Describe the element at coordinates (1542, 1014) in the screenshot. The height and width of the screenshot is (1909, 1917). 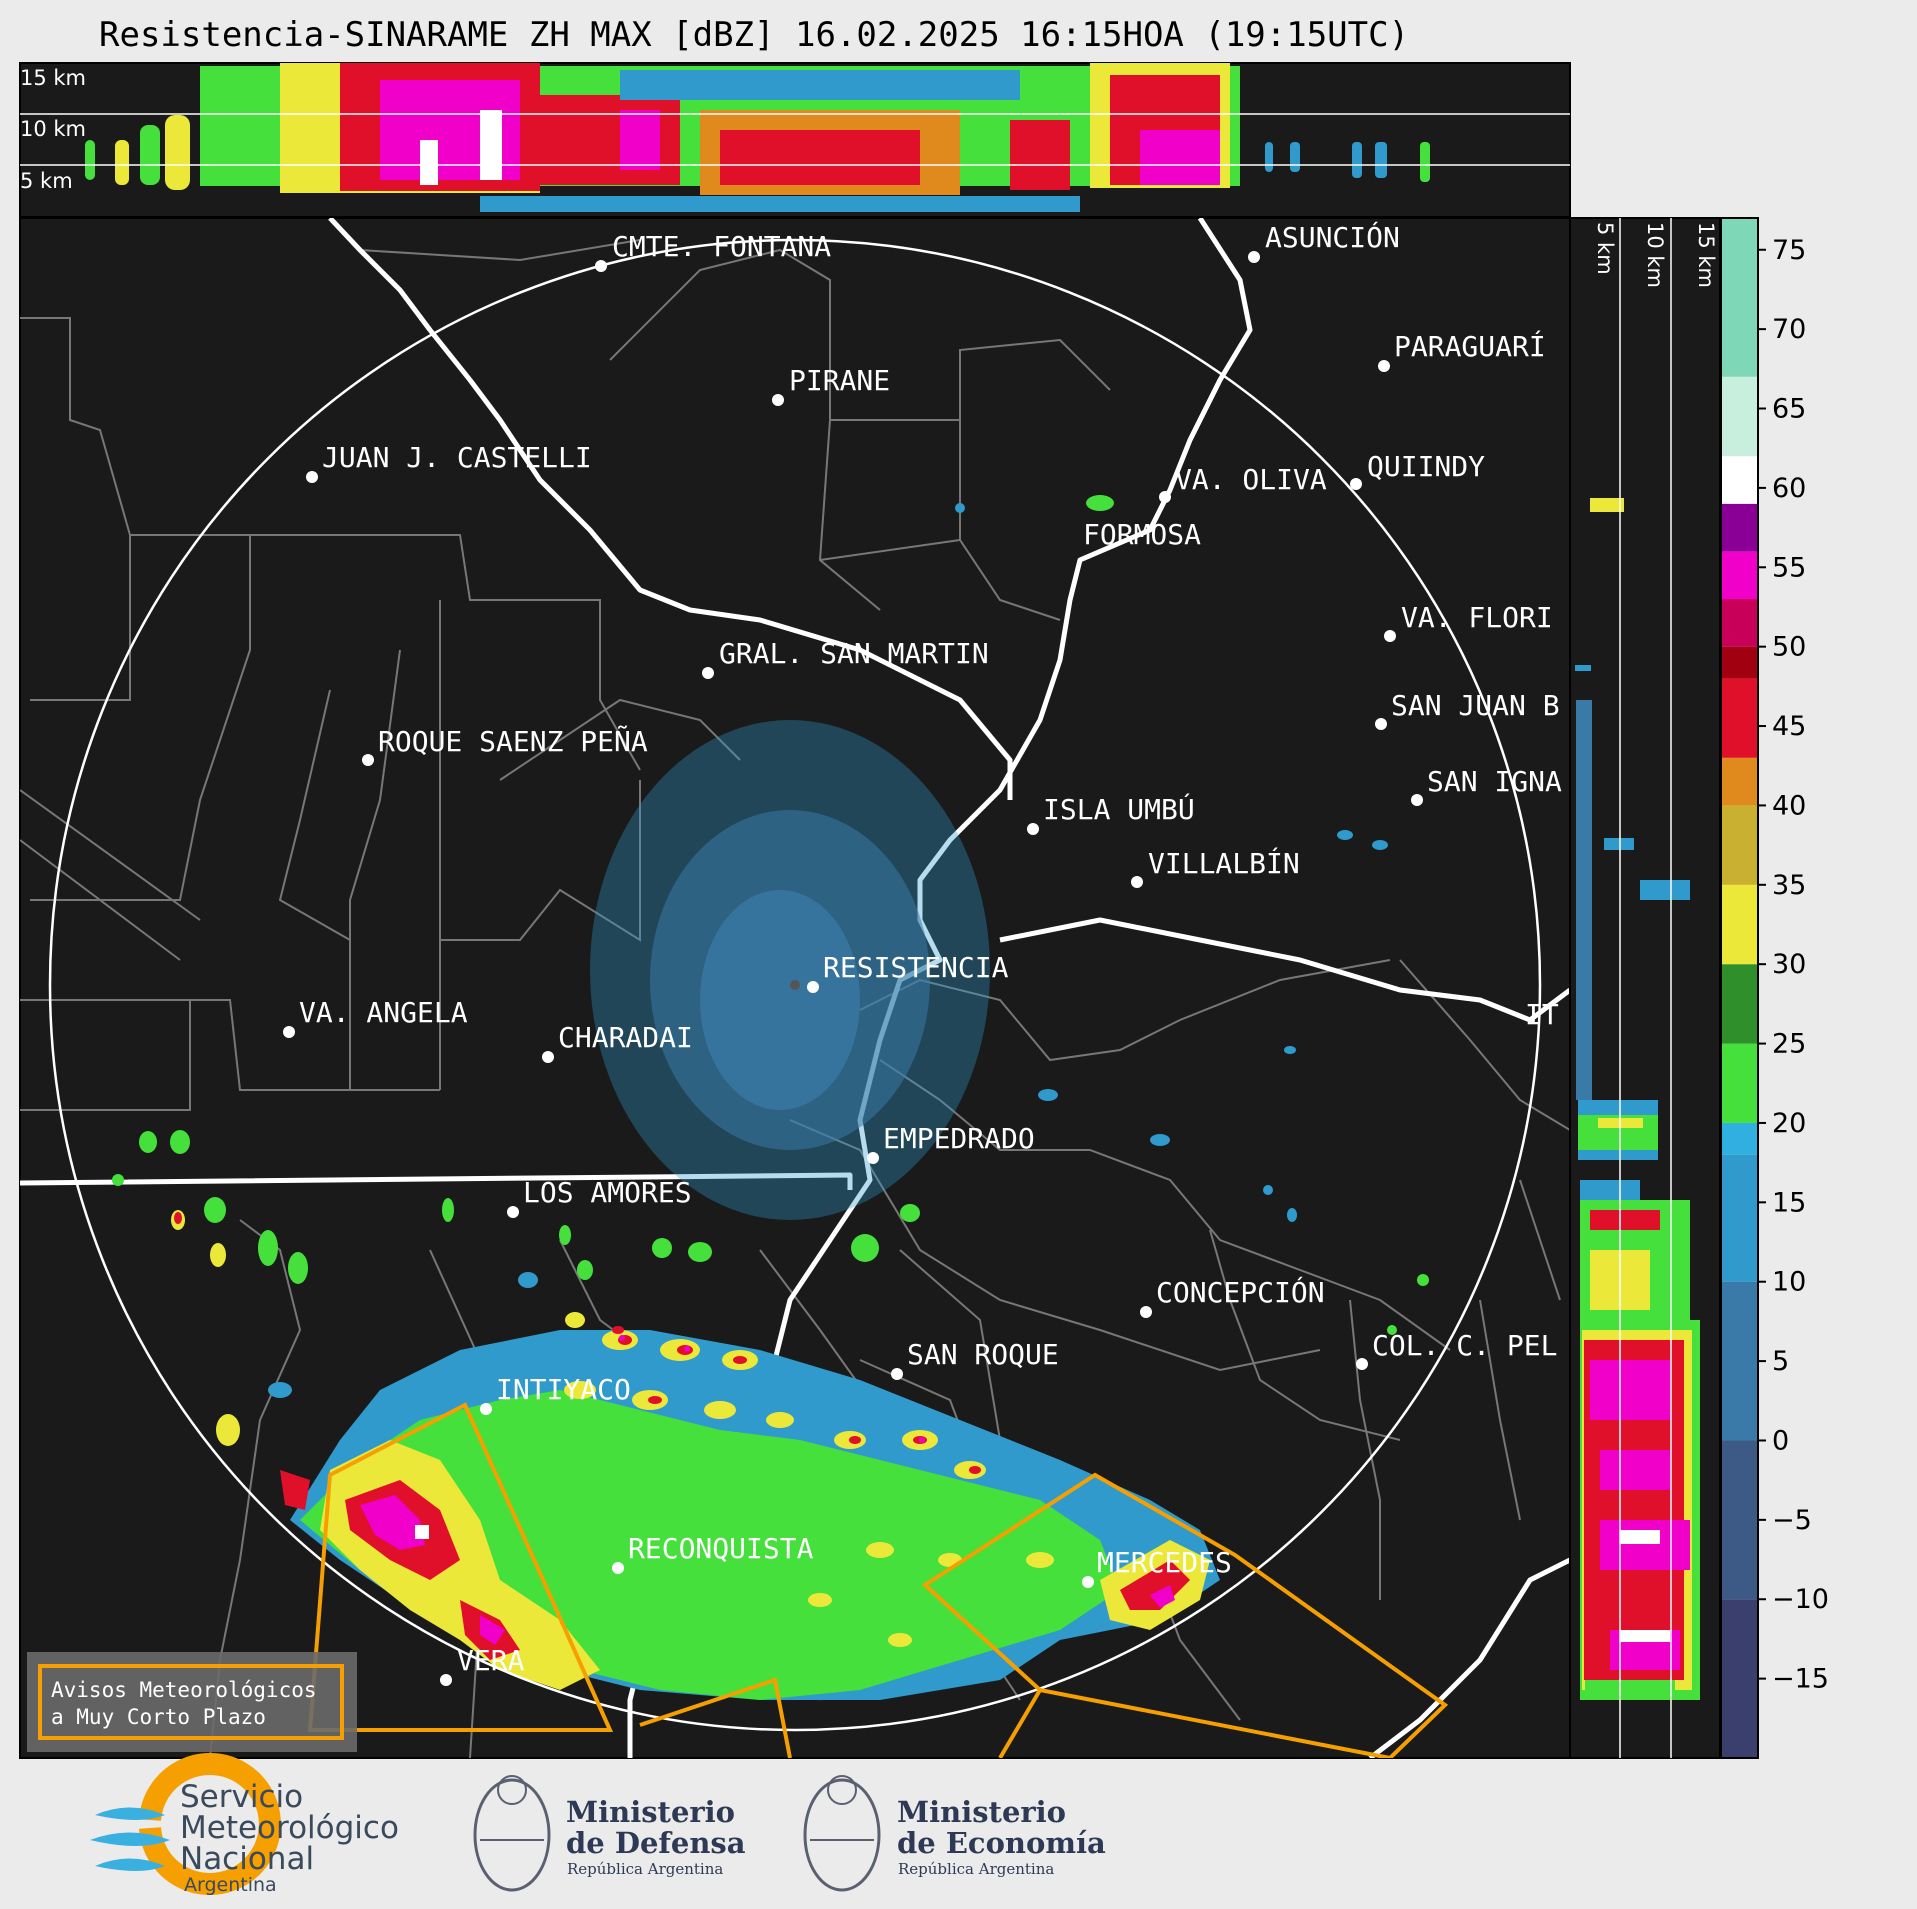
I see `city-label-it: IT` at that location.